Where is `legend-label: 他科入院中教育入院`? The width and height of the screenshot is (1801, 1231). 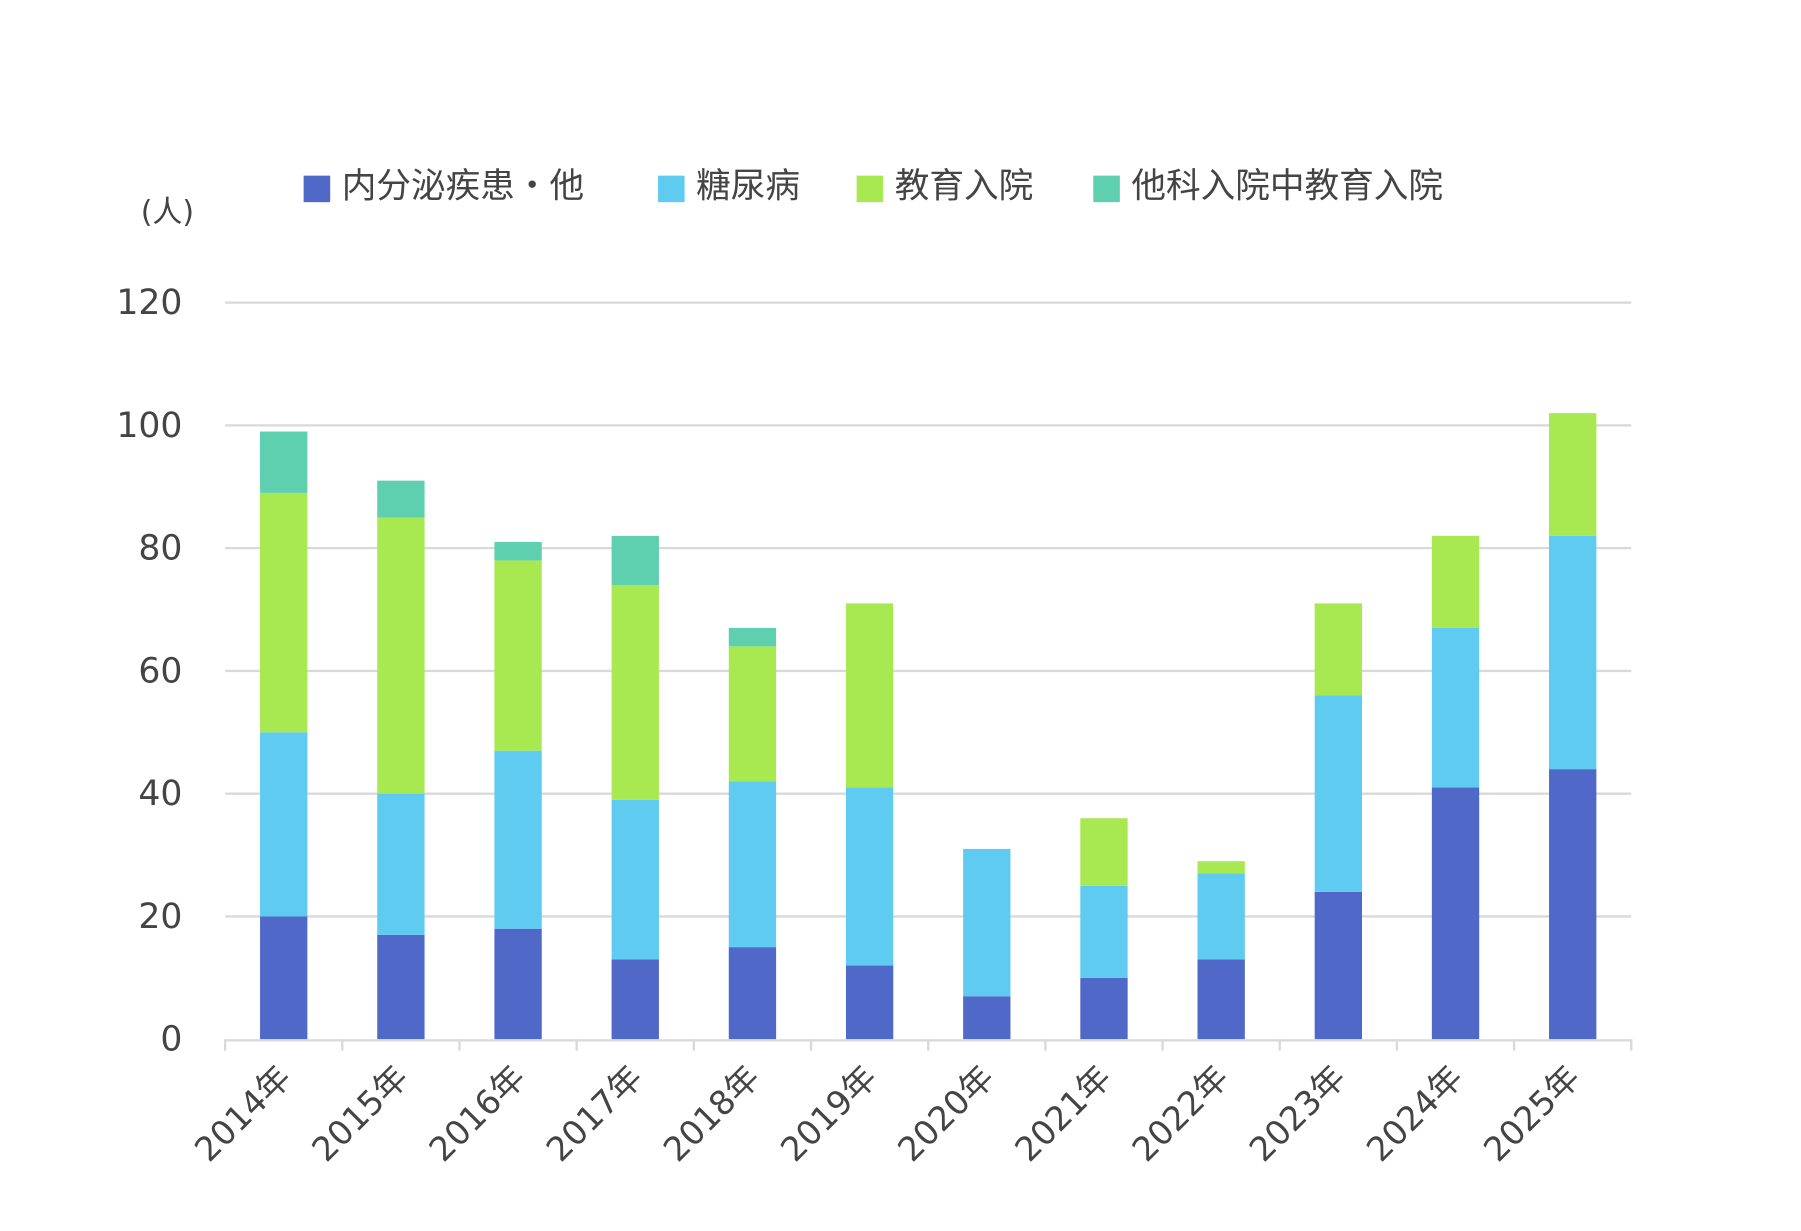
legend-label: 他科入院中教育入院 is located at coordinates (1287, 187).